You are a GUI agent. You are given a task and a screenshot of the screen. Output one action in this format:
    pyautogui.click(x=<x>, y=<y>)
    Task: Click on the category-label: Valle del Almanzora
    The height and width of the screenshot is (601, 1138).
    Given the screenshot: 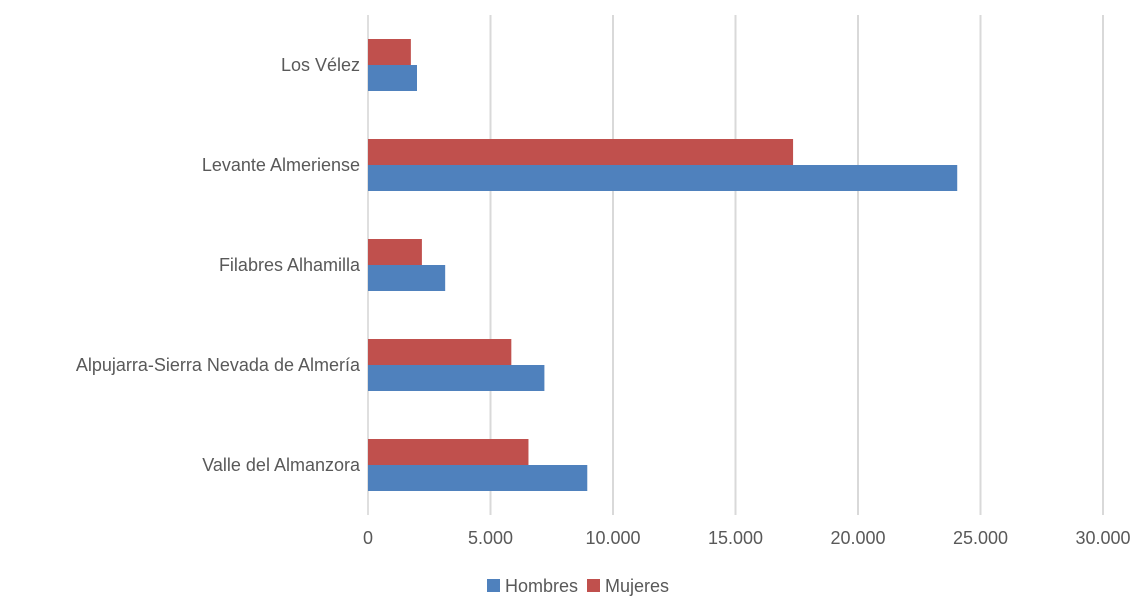 What is the action you would take?
    pyautogui.click(x=281, y=465)
    